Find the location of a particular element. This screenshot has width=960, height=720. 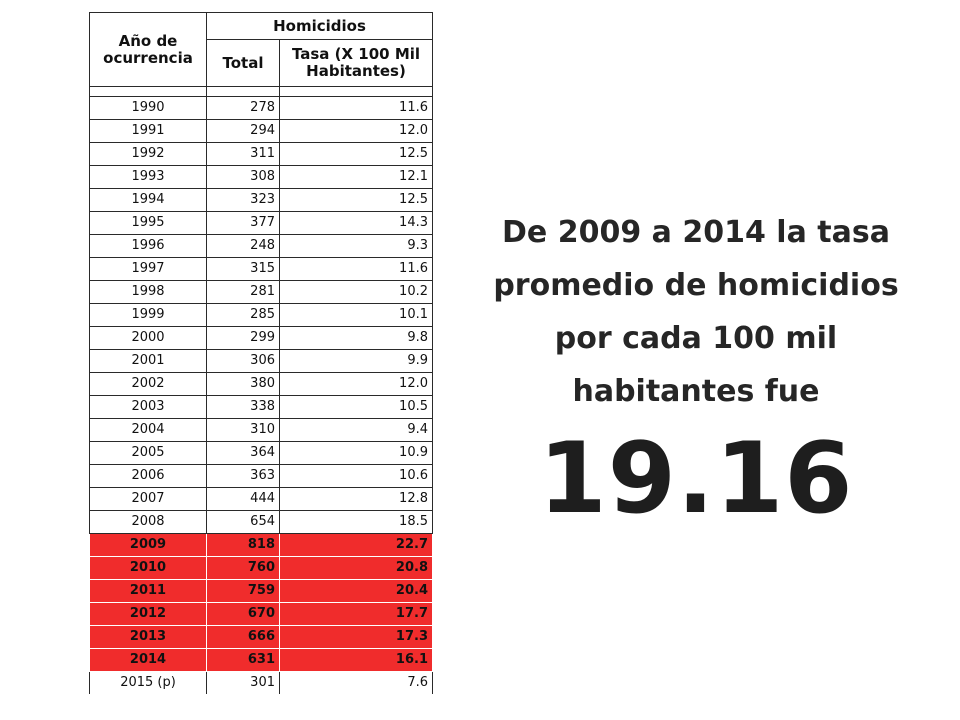

table-row: 1990 278 11.6 is located at coordinates (261, 108).